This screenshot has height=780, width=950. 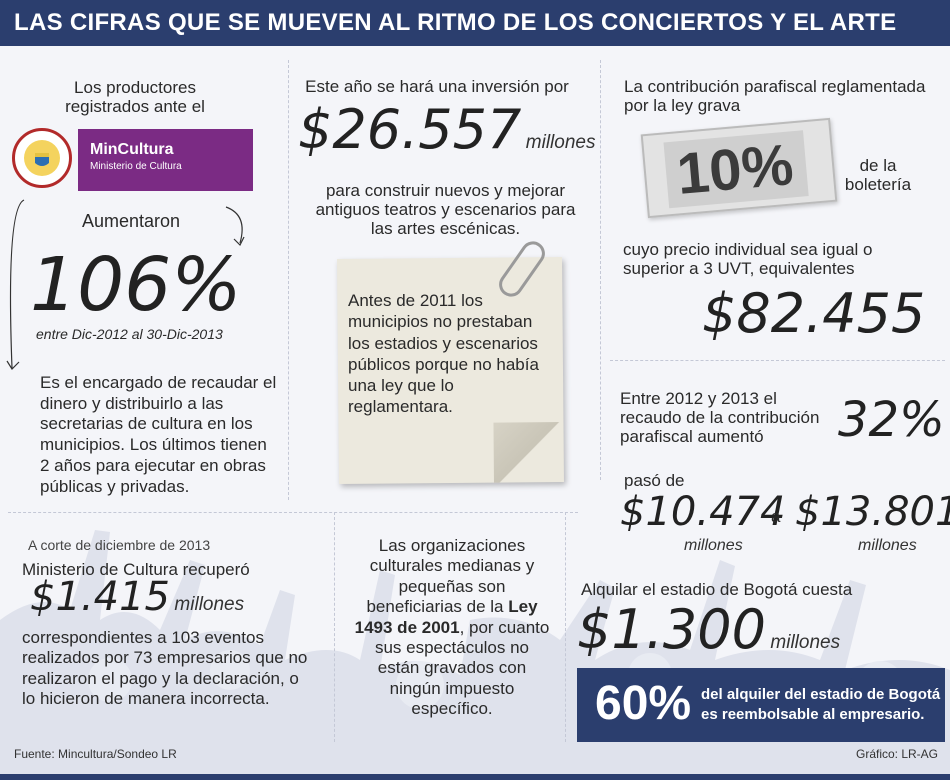 What do you see at coordinates (887, 545) in the screenshot?
I see `to-unit: millones` at bounding box center [887, 545].